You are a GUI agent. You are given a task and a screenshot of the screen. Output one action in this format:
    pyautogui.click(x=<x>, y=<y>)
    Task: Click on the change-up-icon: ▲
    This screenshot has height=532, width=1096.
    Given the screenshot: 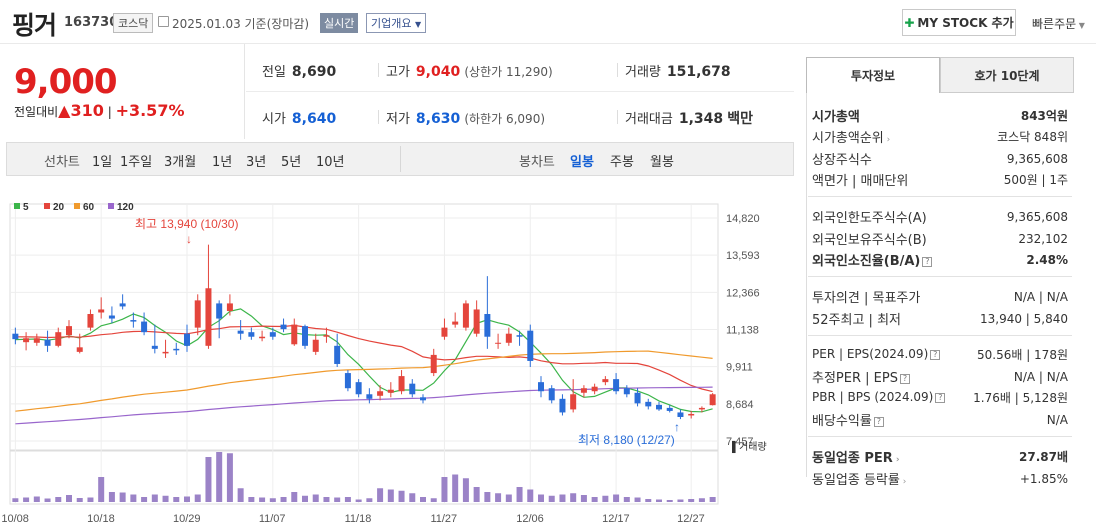 What is the action you would take?
    pyautogui.click(x=64, y=110)
    